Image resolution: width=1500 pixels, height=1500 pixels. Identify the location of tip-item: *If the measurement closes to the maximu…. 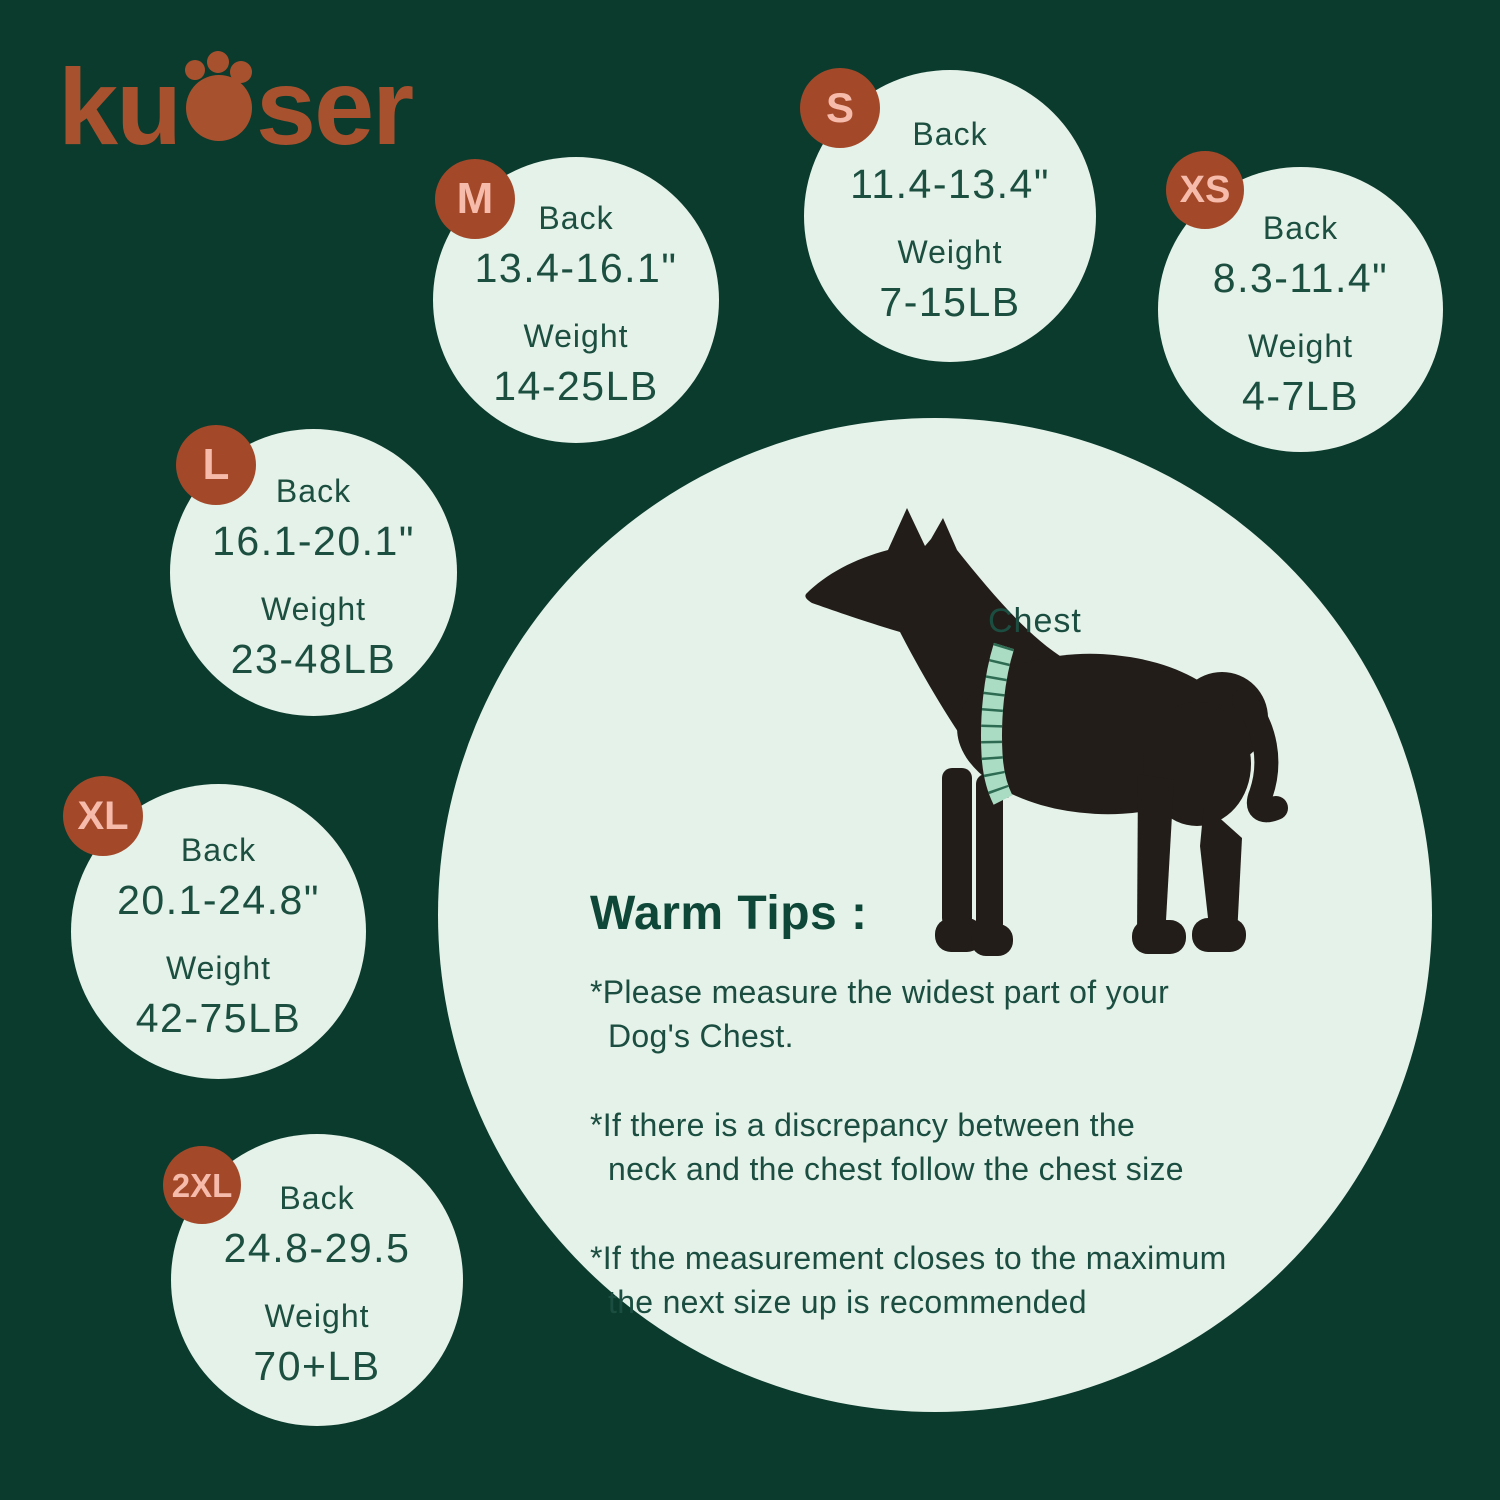
(908, 1280).